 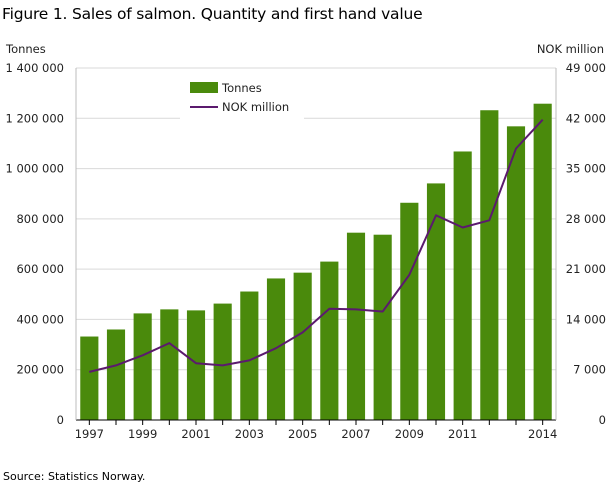 What do you see at coordinates (34, 169) in the screenshot?
I see `left-tick-label: 1 000 000` at bounding box center [34, 169].